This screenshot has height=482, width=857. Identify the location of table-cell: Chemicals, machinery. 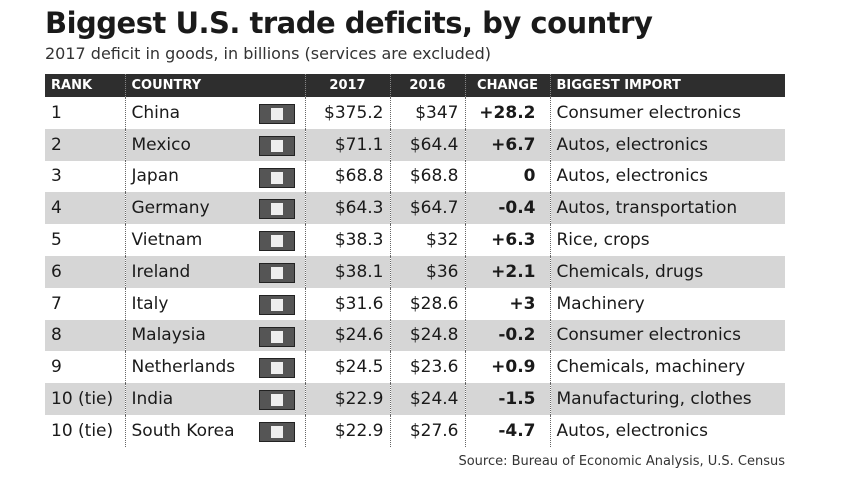
(667, 367).